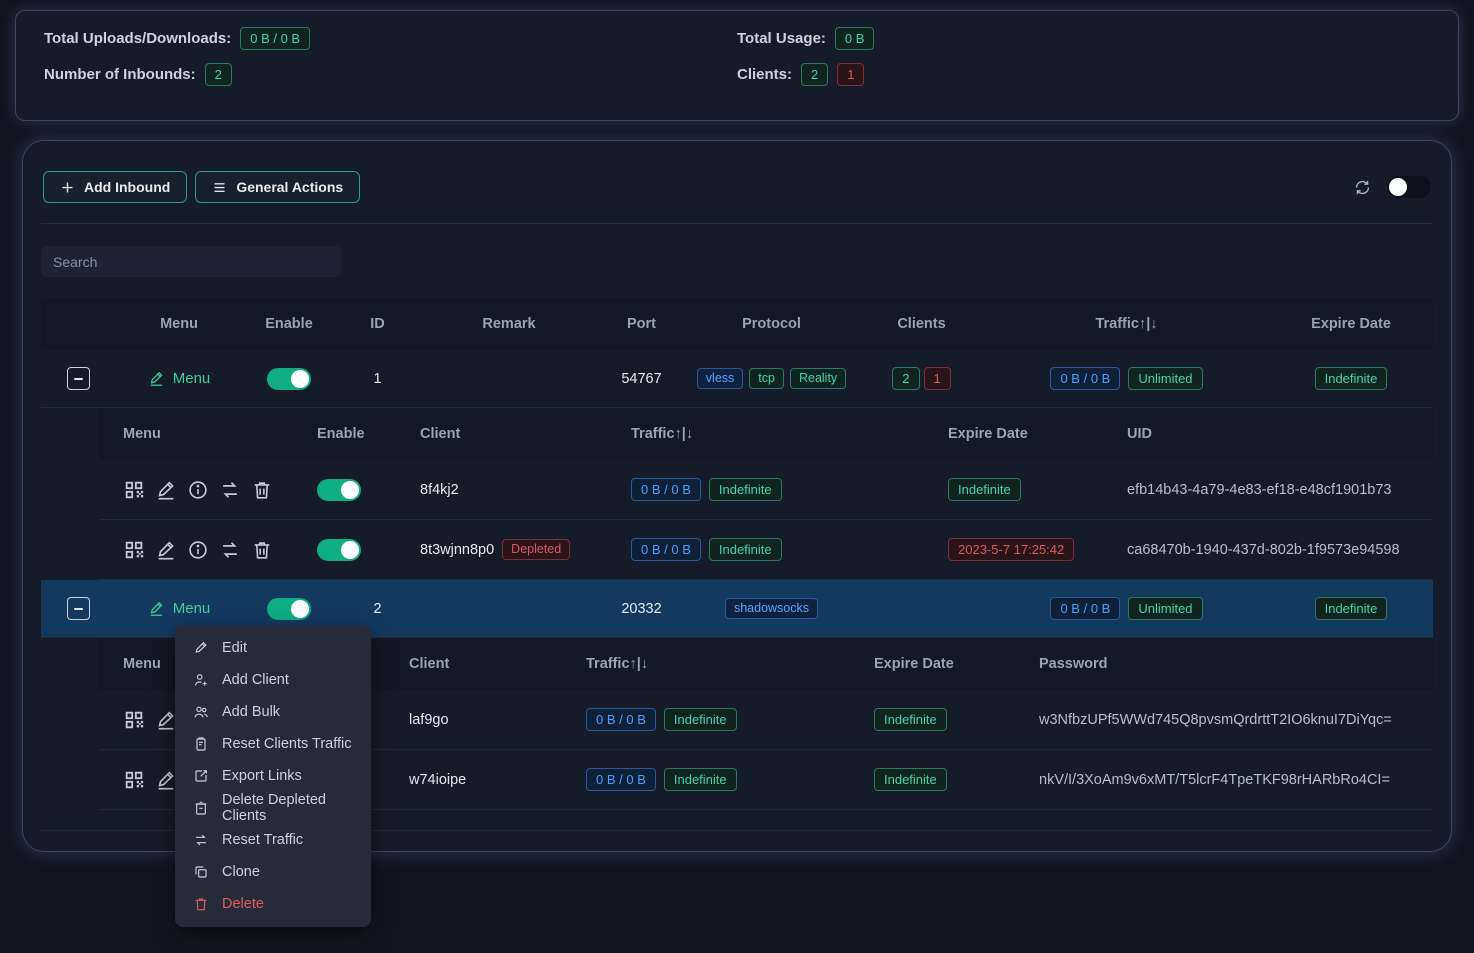 The width and height of the screenshot is (1474, 953). What do you see at coordinates (300, 378) in the screenshot?
I see `toggle-knob` at bounding box center [300, 378].